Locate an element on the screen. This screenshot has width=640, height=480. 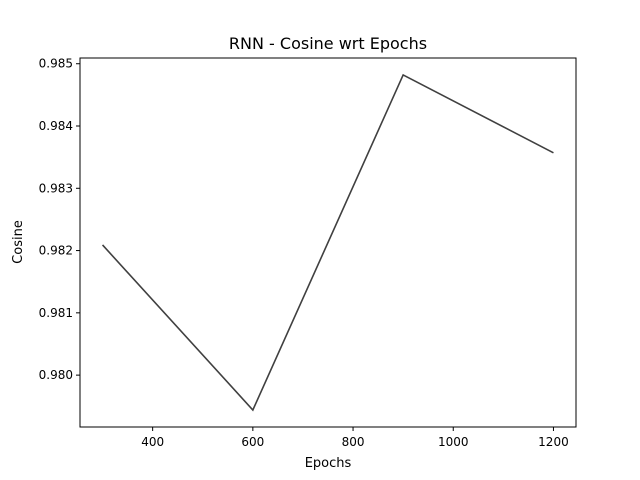
x-tick-label: 800 is located at coordinates (353, 442).